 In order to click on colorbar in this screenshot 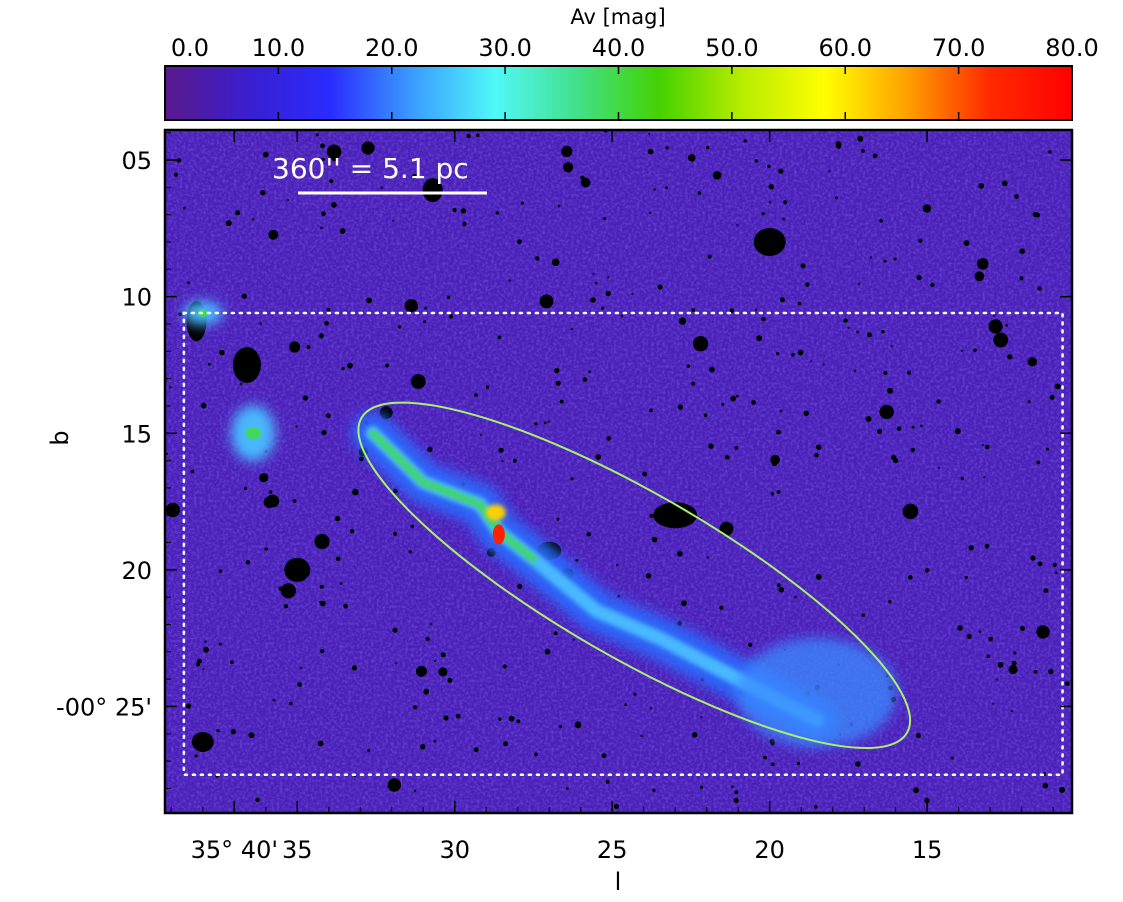, I will do `click(618, 93)`.